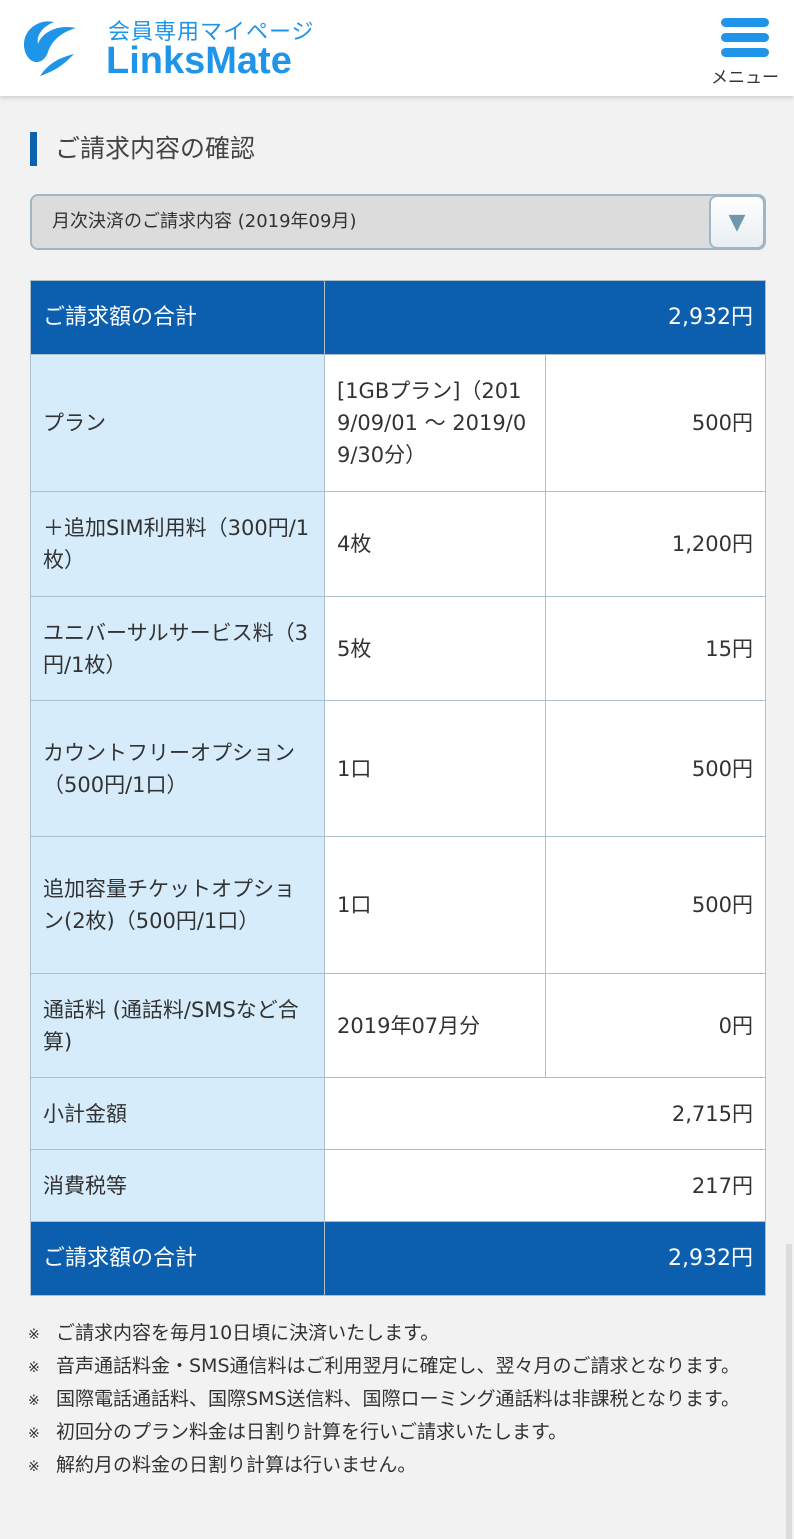 Image resolution: width=794 pixels, height=1539 pixels. I want to click on note-item: ※ ご請求内容を毎月10日頃に決済いたします。, so click(398, 1334).